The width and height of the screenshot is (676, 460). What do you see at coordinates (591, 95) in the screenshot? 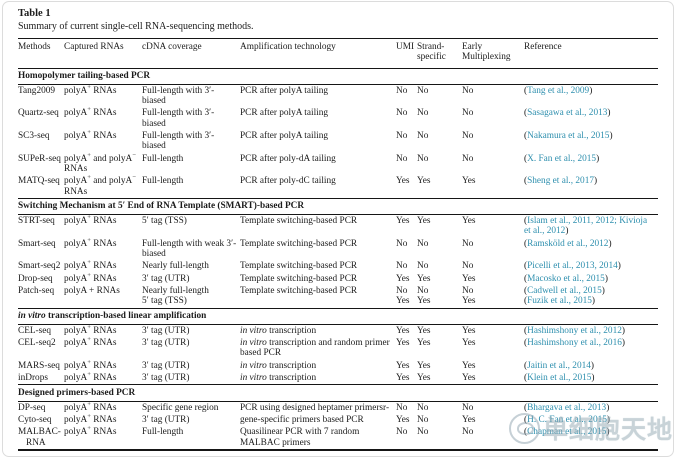
I see `cell-reference: (Tang et al., 2009)` at bounding box center [591, 95].